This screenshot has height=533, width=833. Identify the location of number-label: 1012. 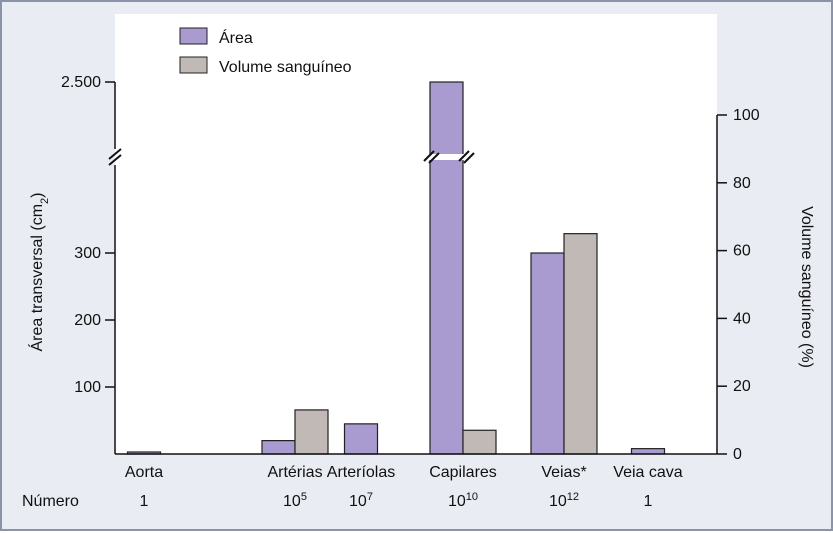
(564, 500).